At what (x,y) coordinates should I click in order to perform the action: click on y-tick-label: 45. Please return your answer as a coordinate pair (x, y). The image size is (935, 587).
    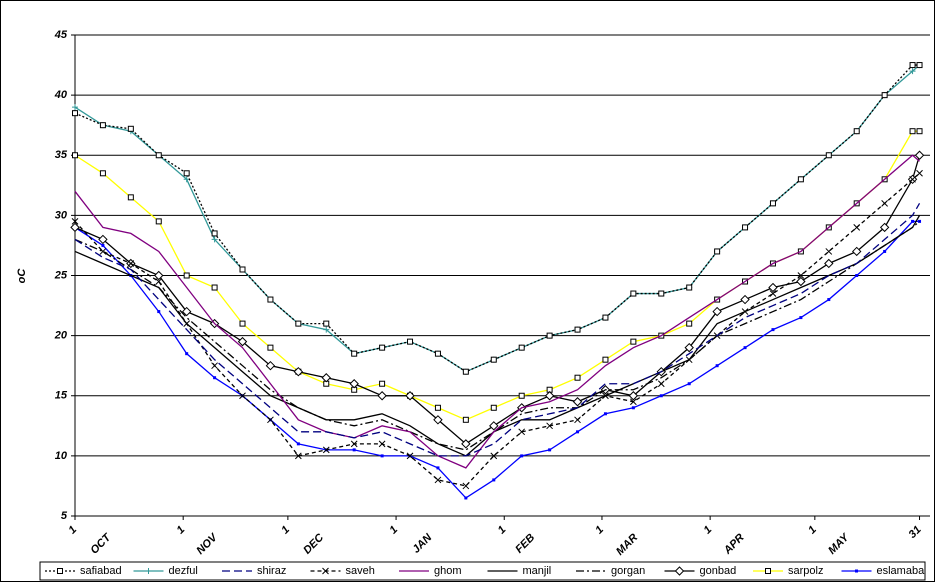
    Looking at the image, I should click on (61, 35).